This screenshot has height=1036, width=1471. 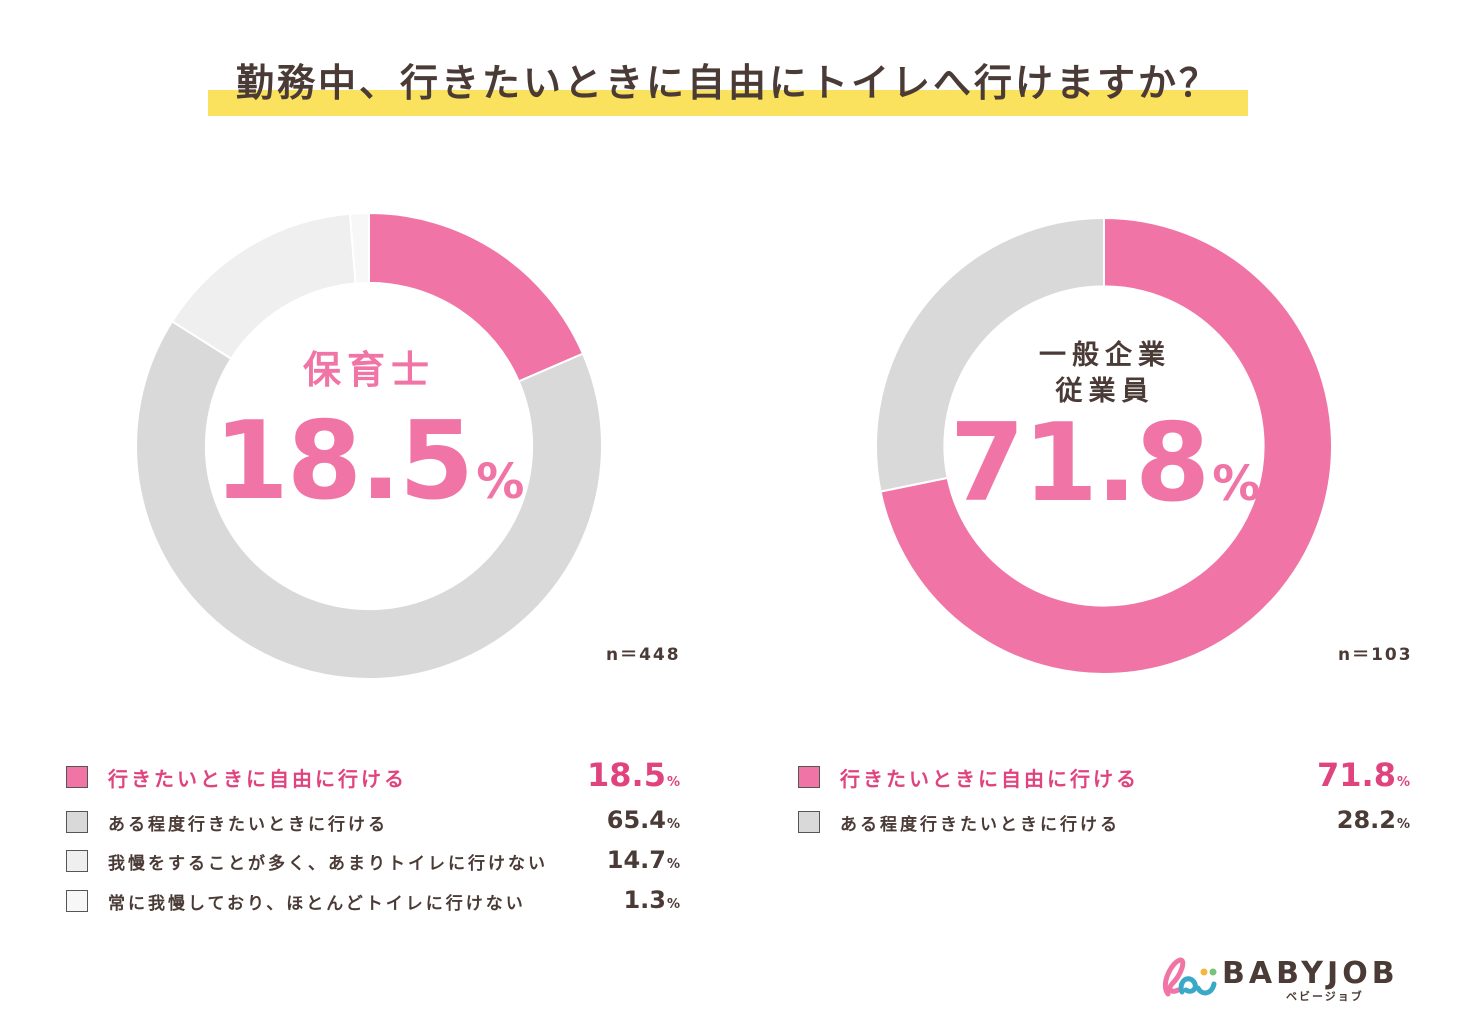 I want to click on legend-item-company-2: ある程度行きたいときに行ける, so click(x=959, y=822).